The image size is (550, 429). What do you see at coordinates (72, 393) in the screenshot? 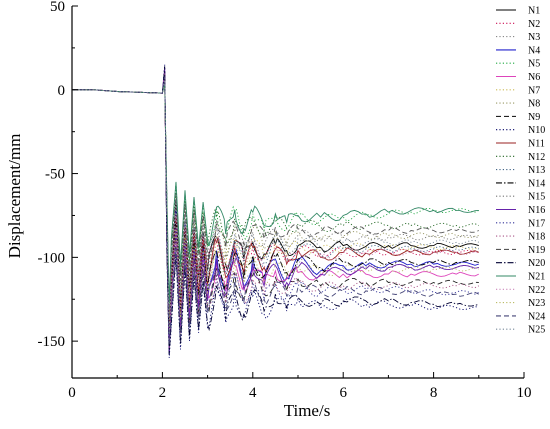
I see `x-tick-label: 0` at bounding box center [72, 393].